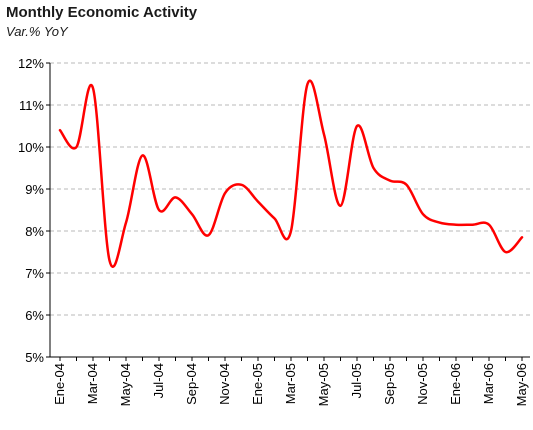 This screenshot has height=430, width=533. Describe the element at coordinates (323, 384) in the screenshot. I see `x-tick-label: May-05` at that location.